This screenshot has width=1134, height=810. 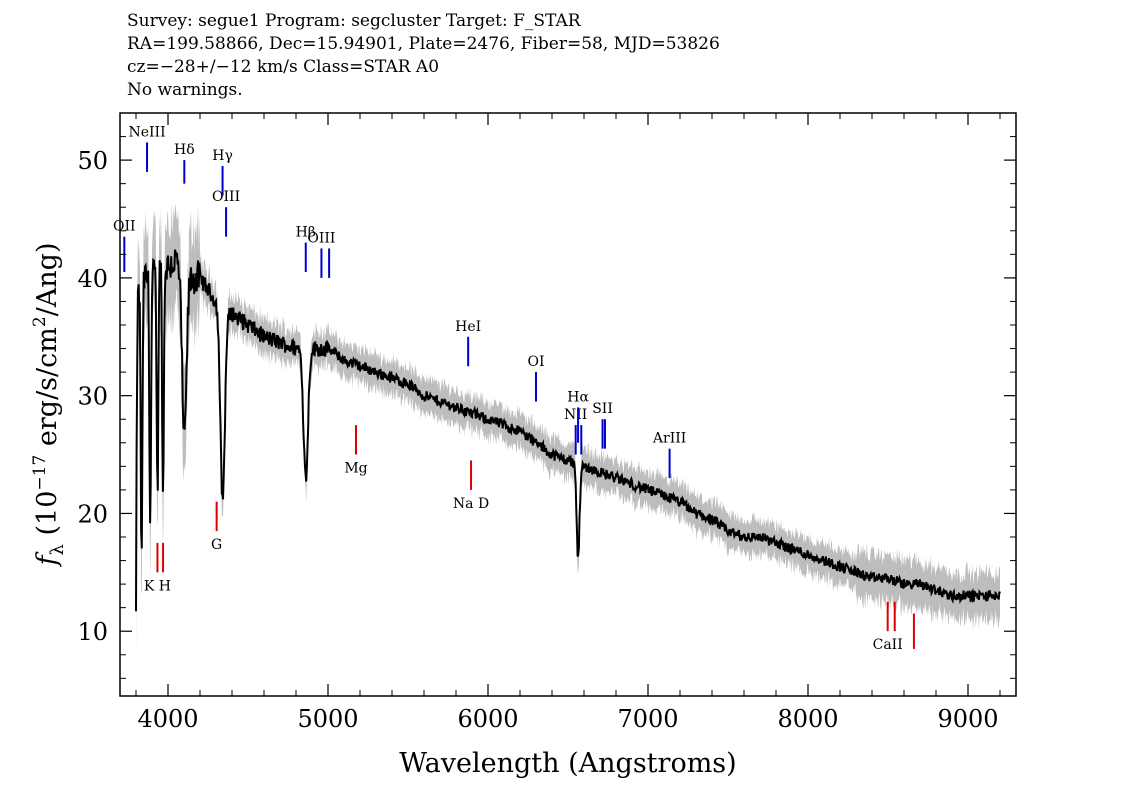 What do you see at coordinates (92, 632) in the screenshot?
I see `y-tick-label: 10` at bounding box center [92, 632].